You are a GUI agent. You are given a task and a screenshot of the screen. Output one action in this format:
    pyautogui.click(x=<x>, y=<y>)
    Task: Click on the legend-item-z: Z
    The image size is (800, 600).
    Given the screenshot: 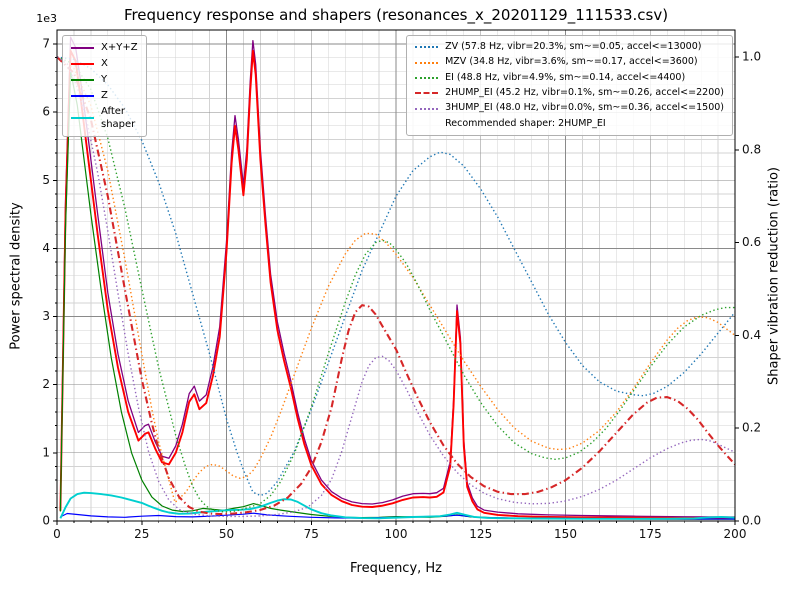 What is the action you would take?
    pyautogui.click(x=104, y=95)
    